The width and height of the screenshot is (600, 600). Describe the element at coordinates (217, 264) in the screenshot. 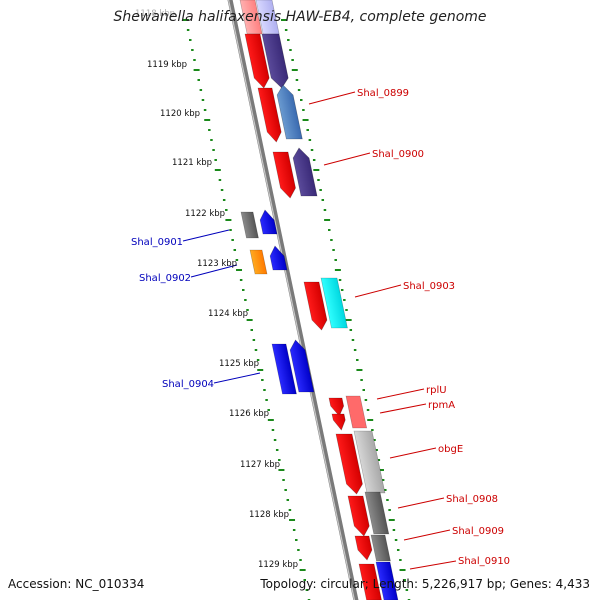

I see `kbp-label: 1123 kbp` at that location.